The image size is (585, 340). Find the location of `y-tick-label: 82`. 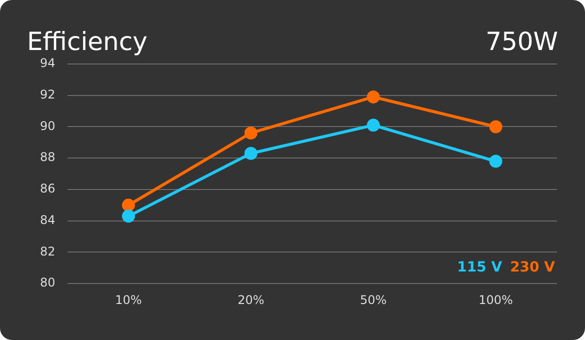

y-tick-label: 82 is located at coordinates (48, 251).